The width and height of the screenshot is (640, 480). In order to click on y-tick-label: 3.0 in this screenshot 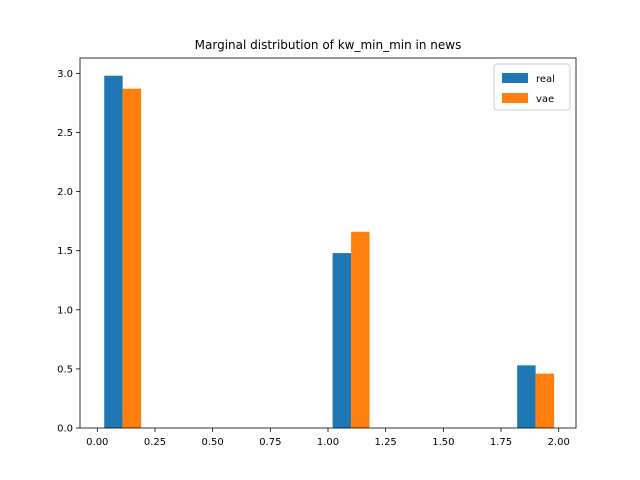, I will do `click(65, 74)`.